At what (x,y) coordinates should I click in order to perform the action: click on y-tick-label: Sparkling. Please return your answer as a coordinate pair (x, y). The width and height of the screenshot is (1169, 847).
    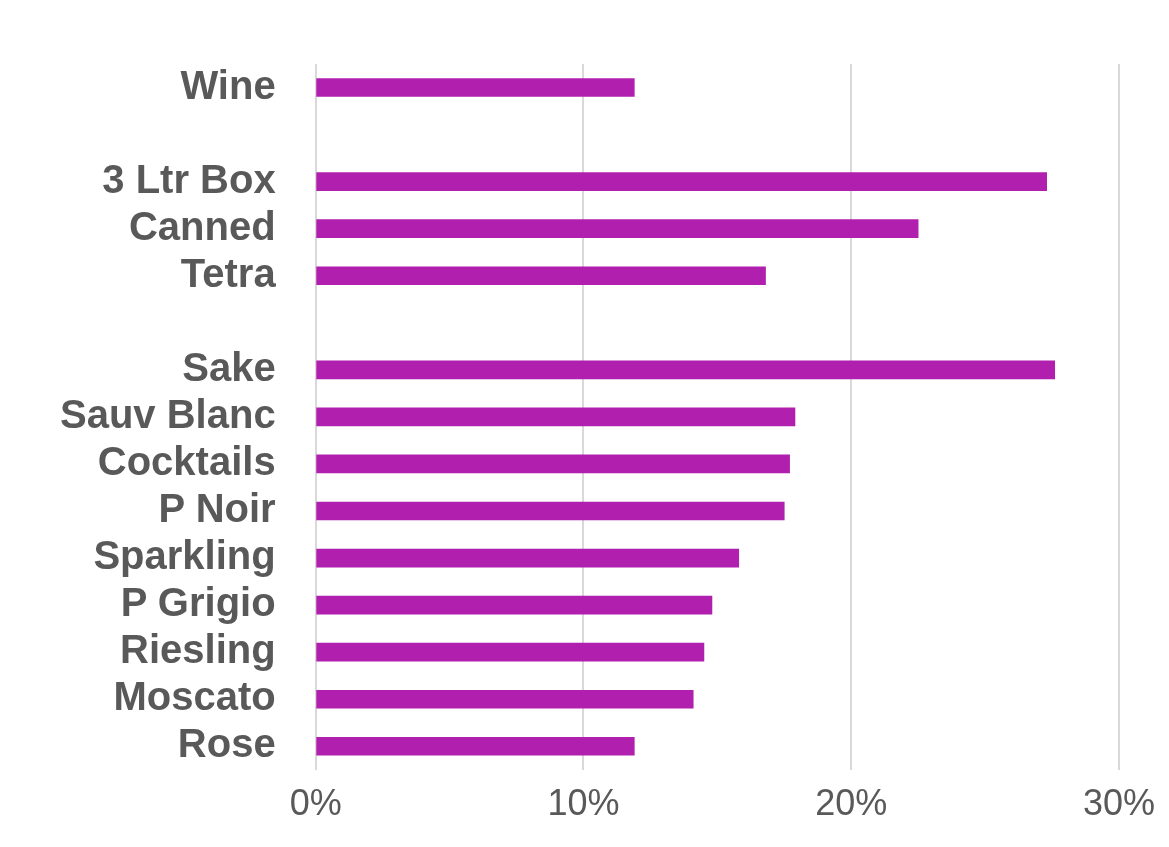
    Looking at the image, I should click on (184, 555).